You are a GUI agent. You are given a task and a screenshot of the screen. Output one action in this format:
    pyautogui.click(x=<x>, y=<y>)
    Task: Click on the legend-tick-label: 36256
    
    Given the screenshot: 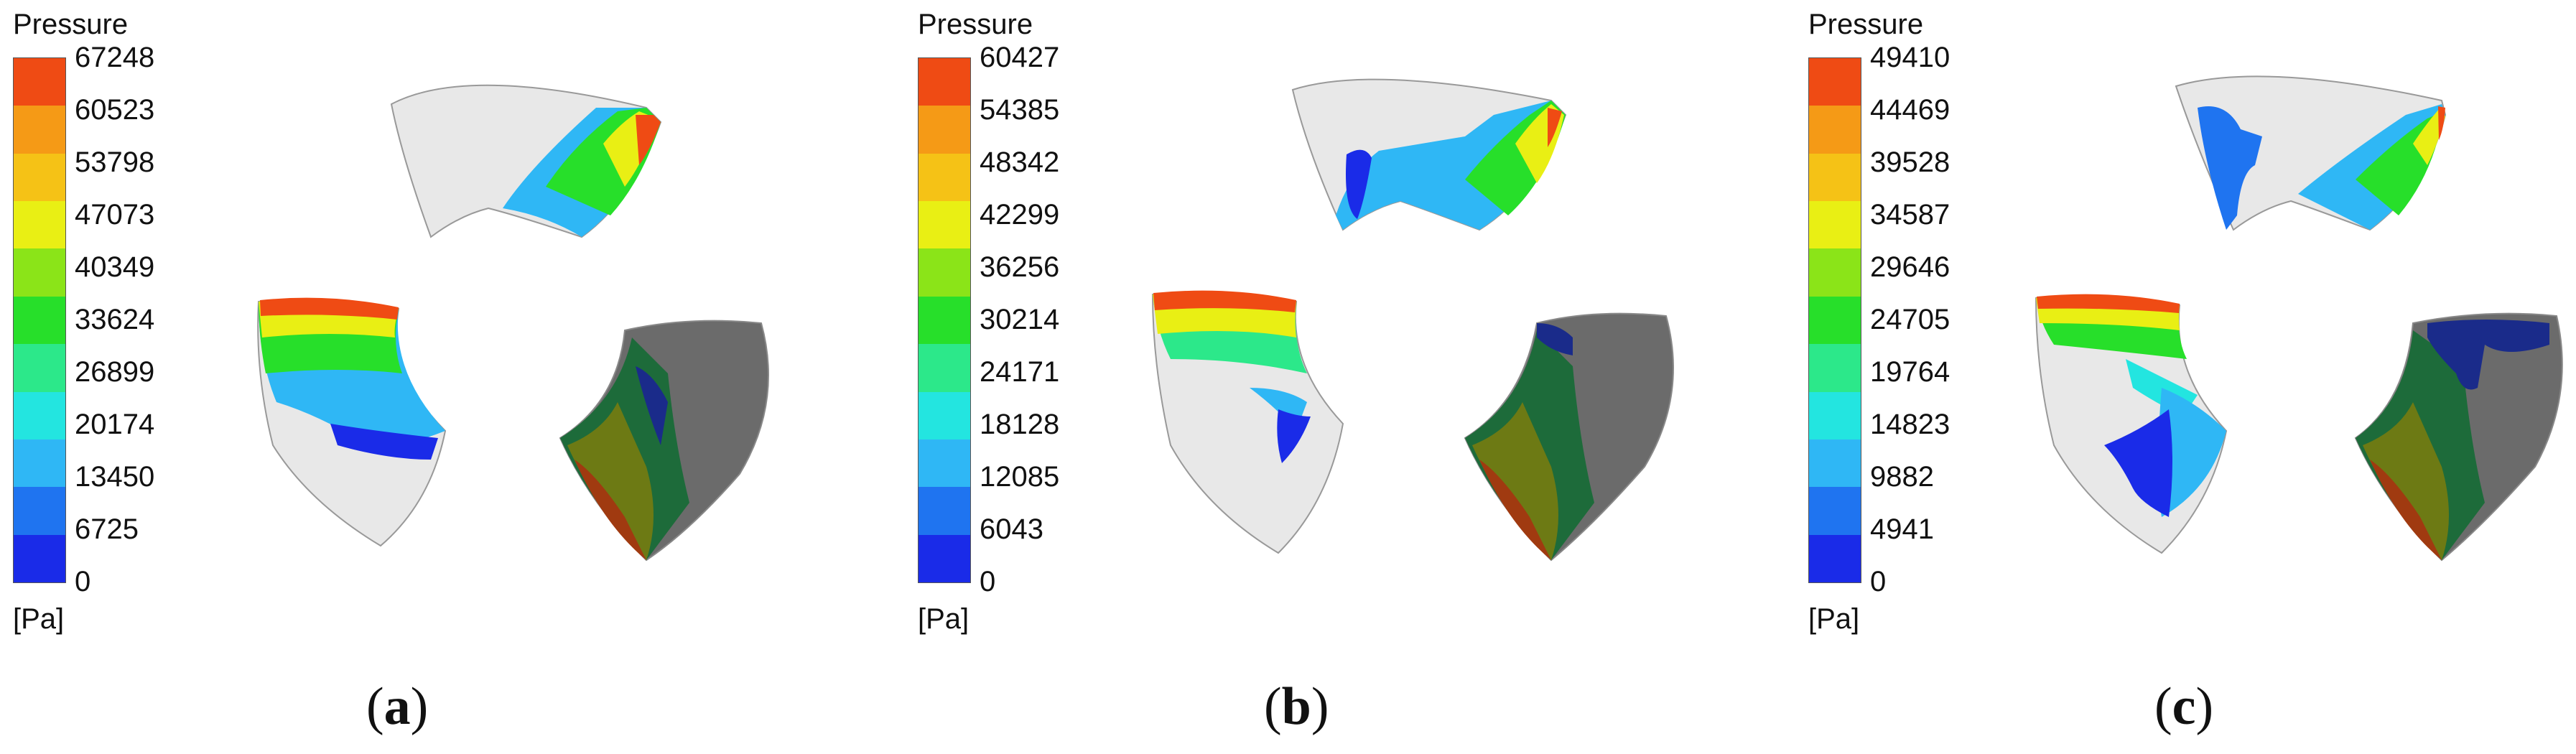 What is the action you would take?
    pyautogui.click(x=1020, y=267)
    